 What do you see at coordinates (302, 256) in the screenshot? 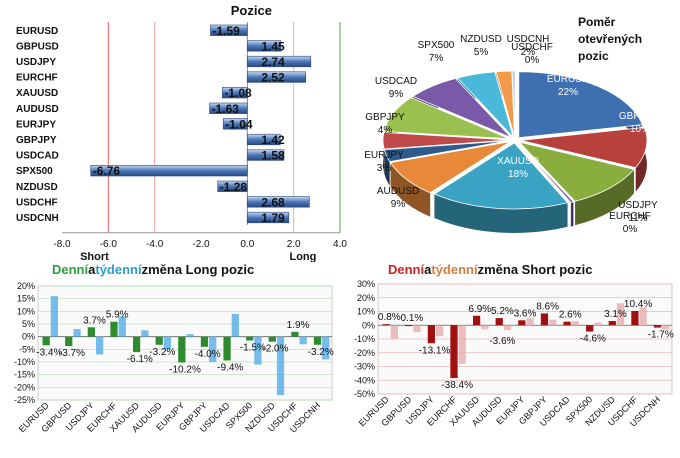
I see `long-label: Long` at bounding box center [302, 256].